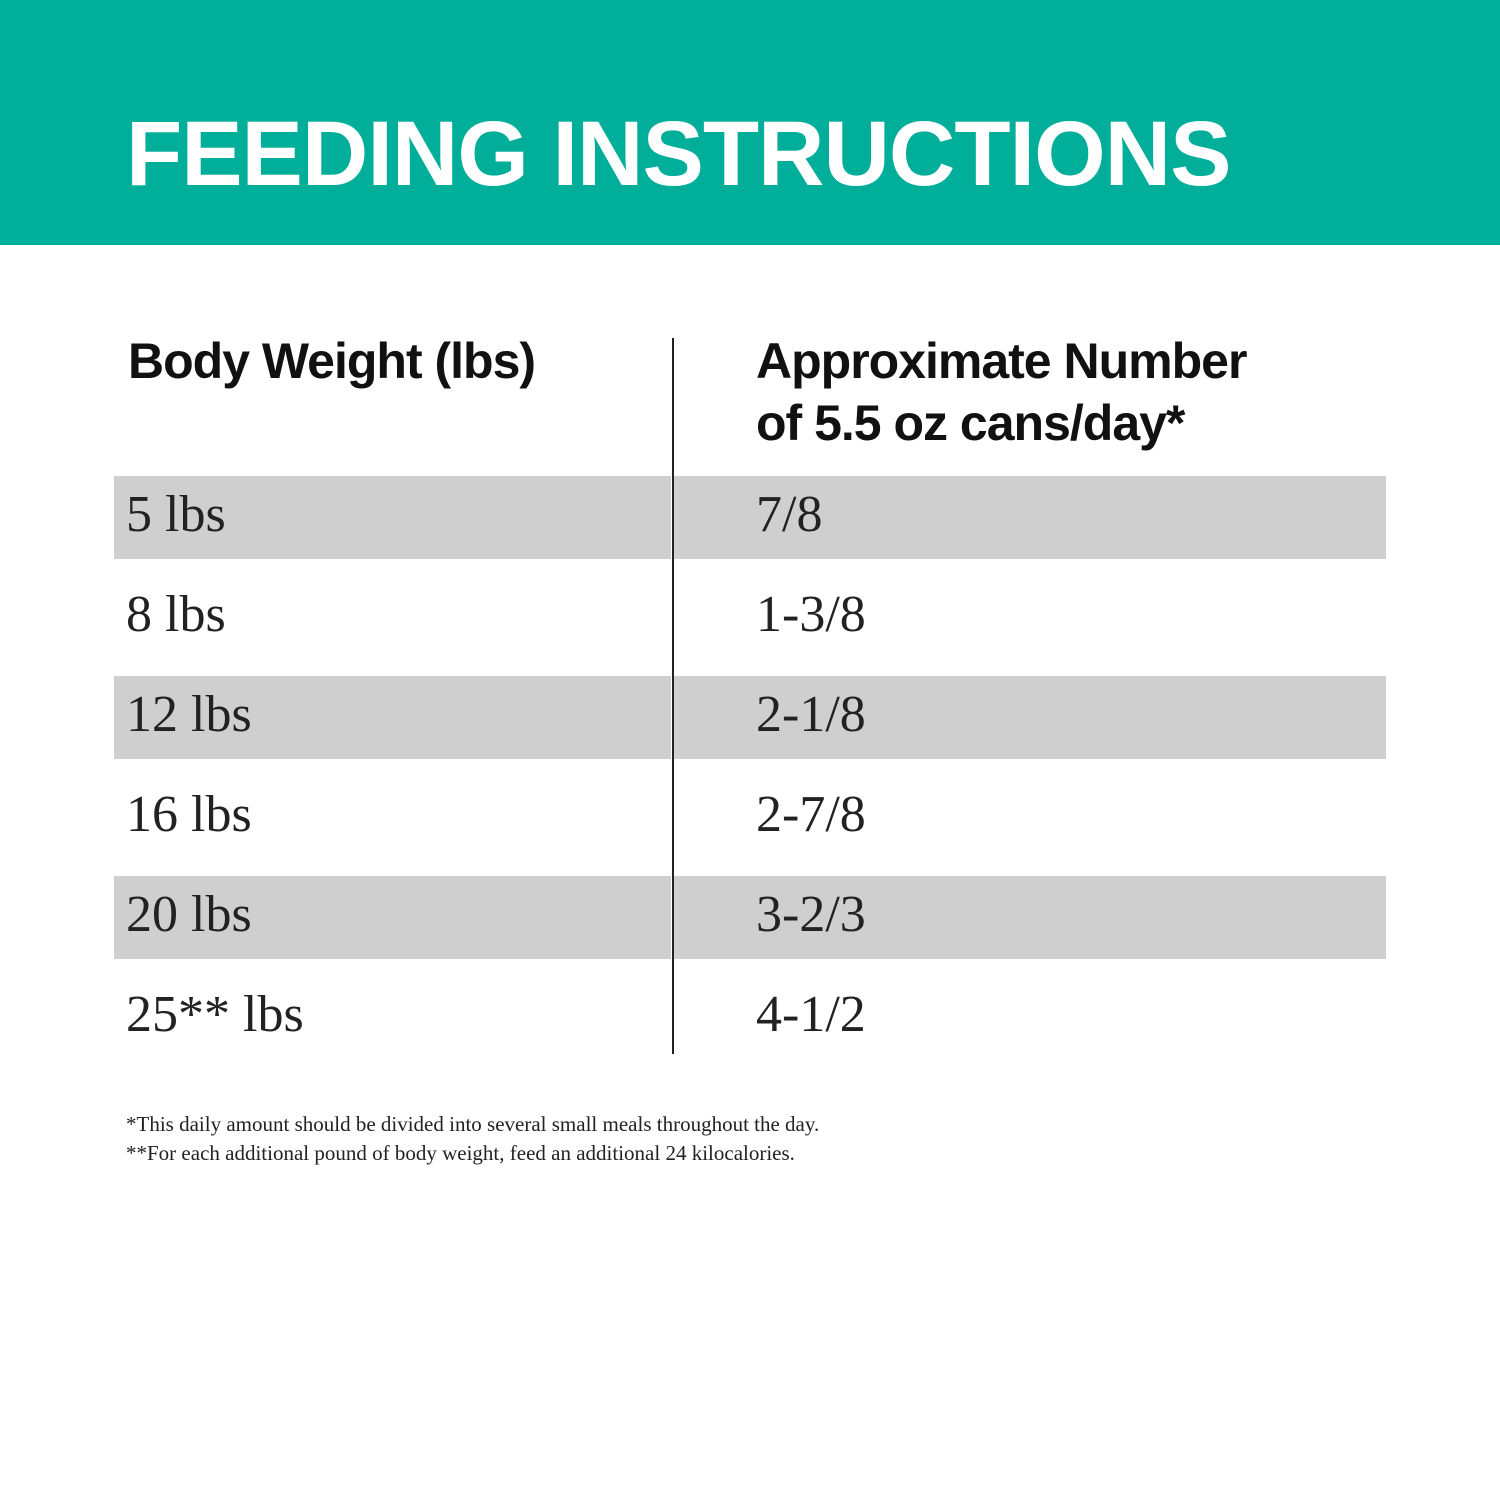 This screenshot has width=1500, height=1500. I want to click on table-row: 20 lbs 3-2/3, so click(750, 917).